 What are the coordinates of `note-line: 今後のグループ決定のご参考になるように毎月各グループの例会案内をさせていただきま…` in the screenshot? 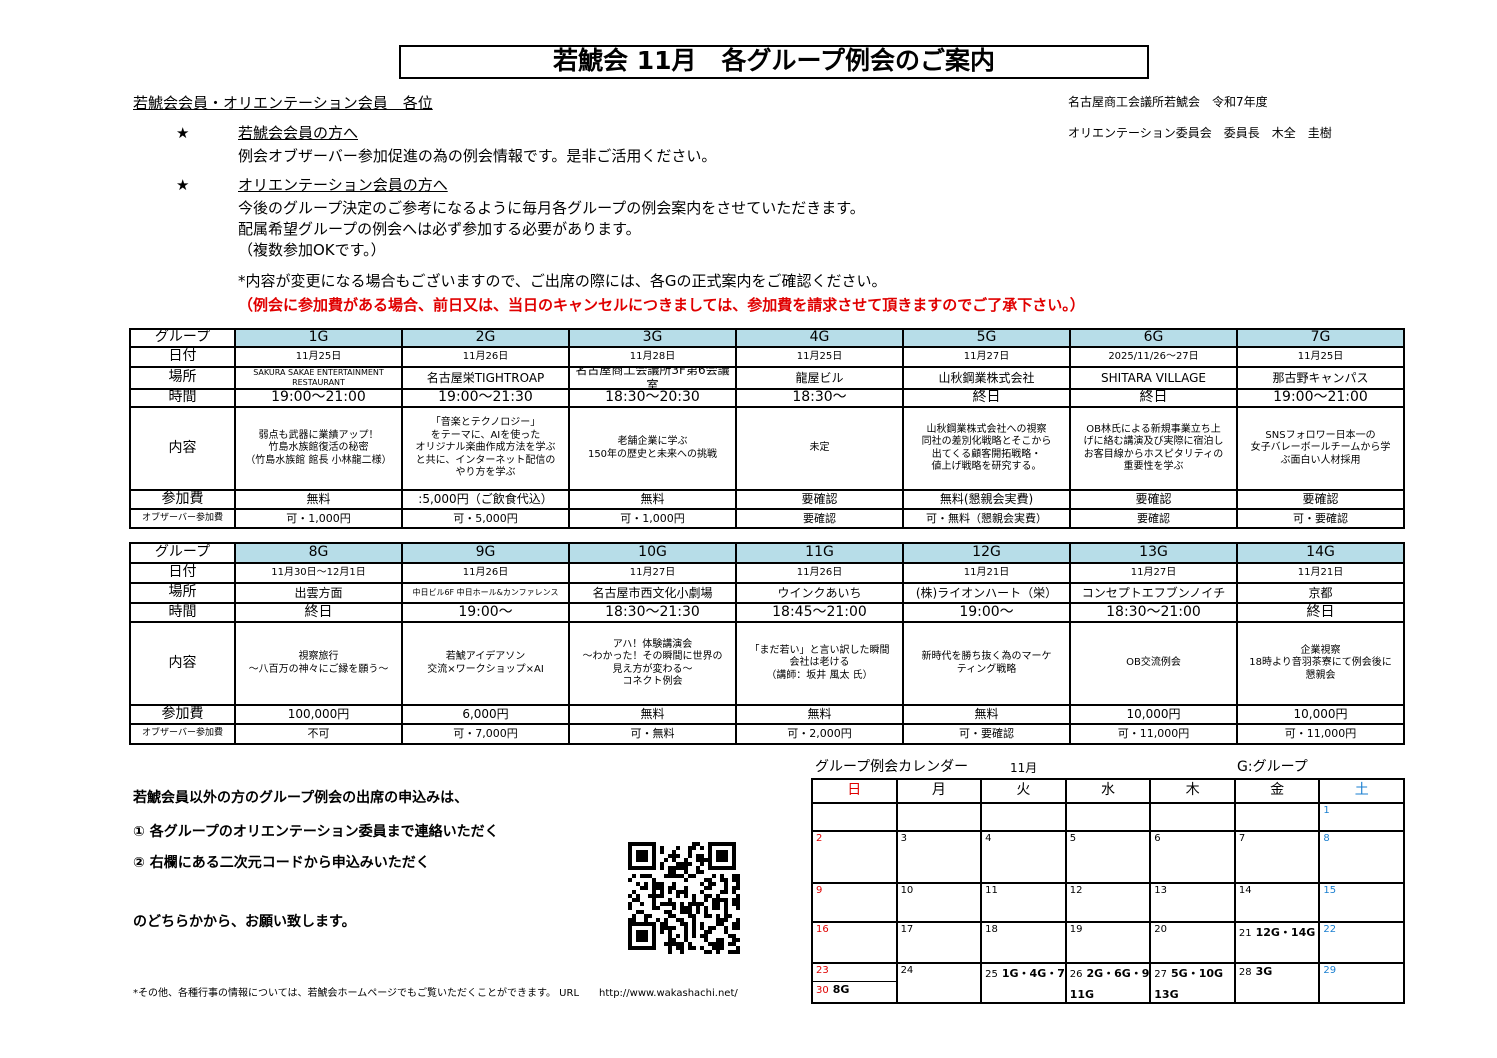 It's located at (551, 208).